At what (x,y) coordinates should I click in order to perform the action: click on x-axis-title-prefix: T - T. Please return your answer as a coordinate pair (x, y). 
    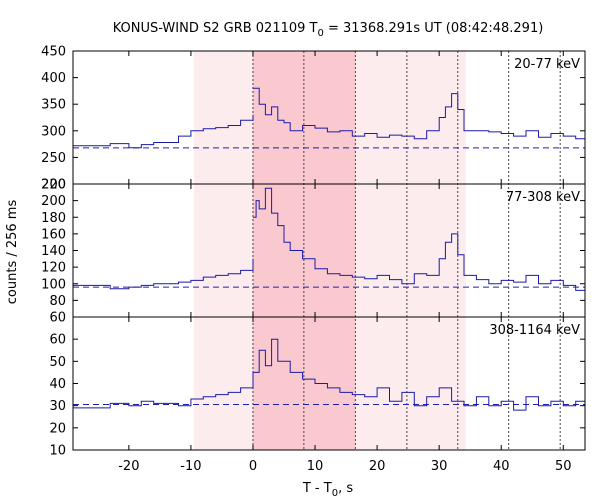
    Looking at the image, I should click on (317, 488).